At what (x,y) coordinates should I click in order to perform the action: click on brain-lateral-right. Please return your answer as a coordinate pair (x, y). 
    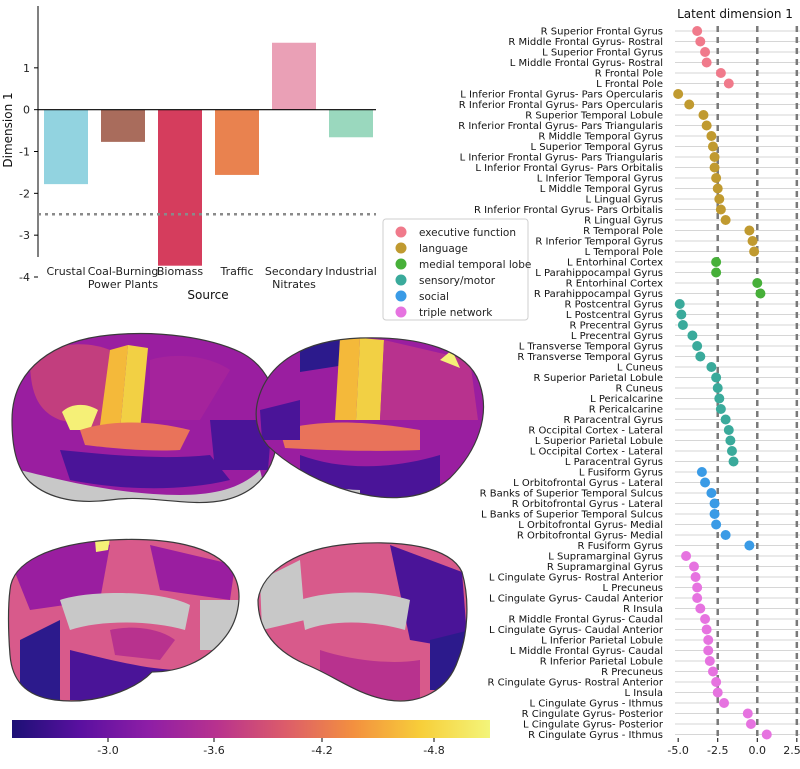
    Looking at the image, I should click on (370, 417).